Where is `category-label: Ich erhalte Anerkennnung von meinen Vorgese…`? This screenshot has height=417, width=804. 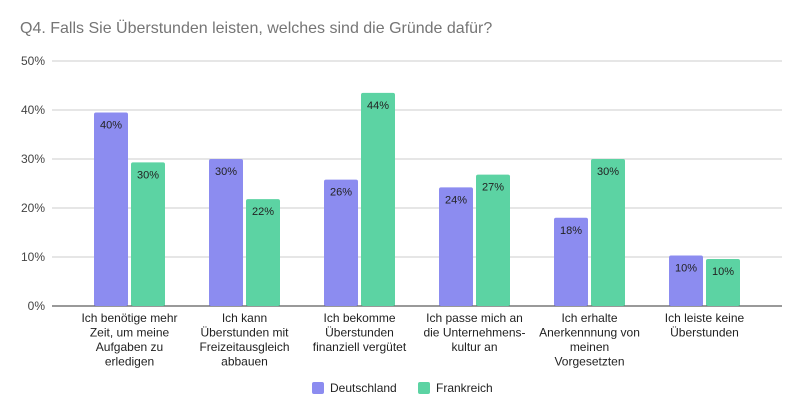 category-label: Ich erhalte Anerkennnung von meinen Vorgese… is located at coordinates (589, 340).